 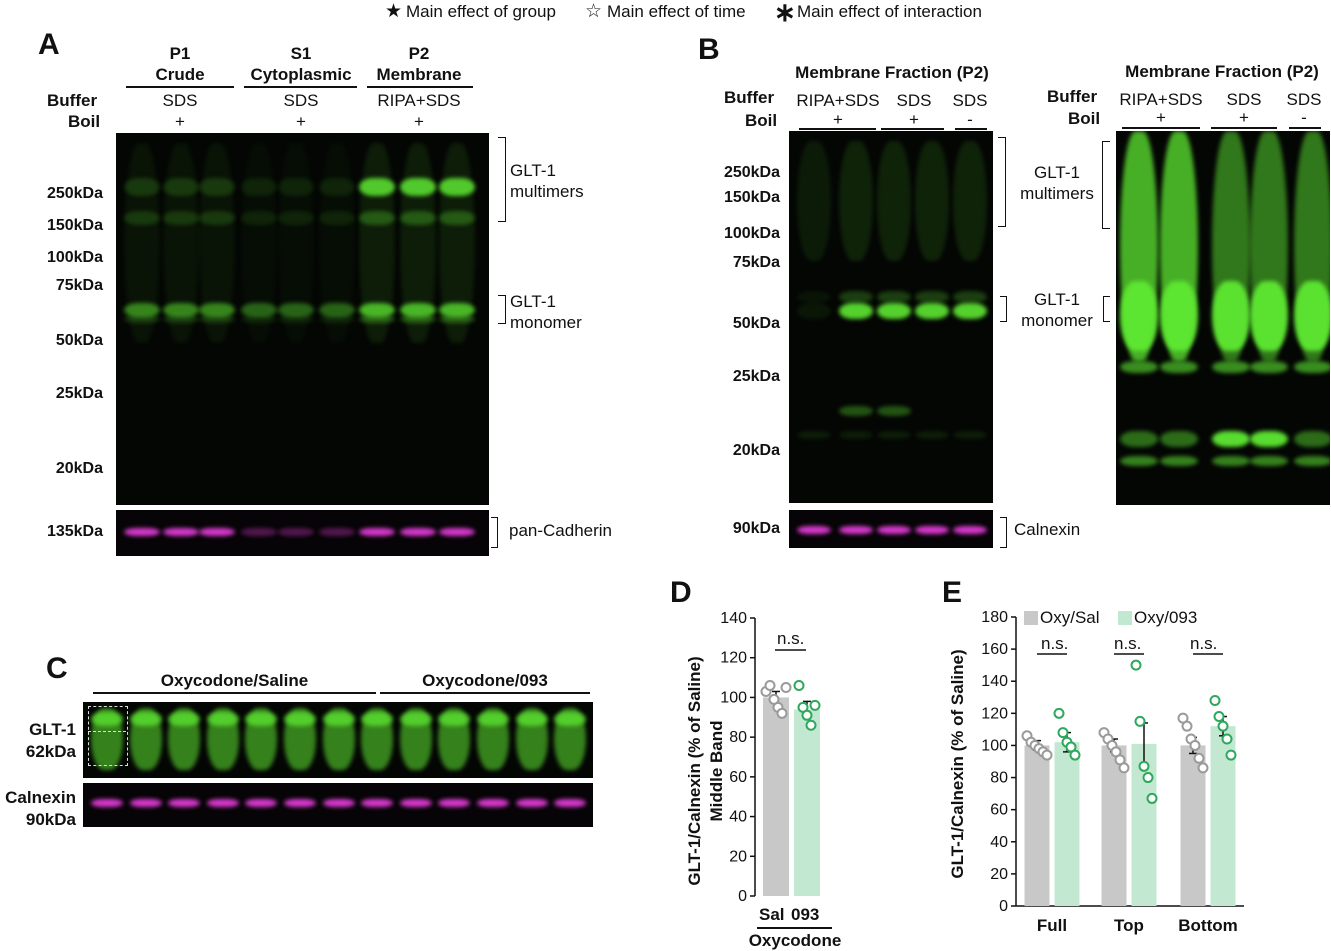 What do you see at coordinates (302, 533) in the screenshot?
I see `panel-a-cadherin-blot` at bounding box center [302, 533].